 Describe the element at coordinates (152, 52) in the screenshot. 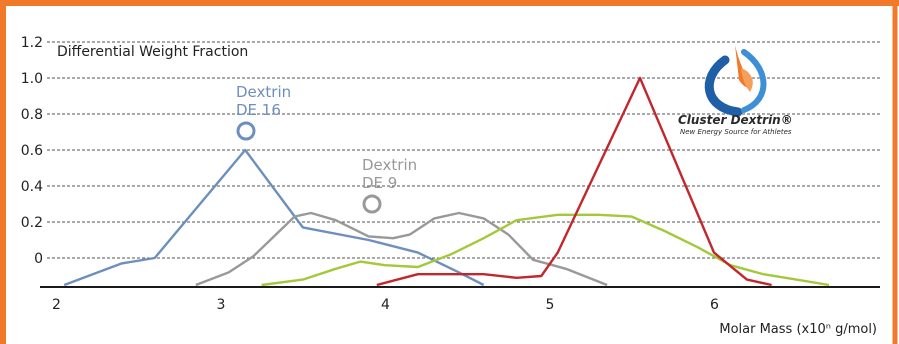

I see `y-axis-label: Differential Weight Fraction` at that location.